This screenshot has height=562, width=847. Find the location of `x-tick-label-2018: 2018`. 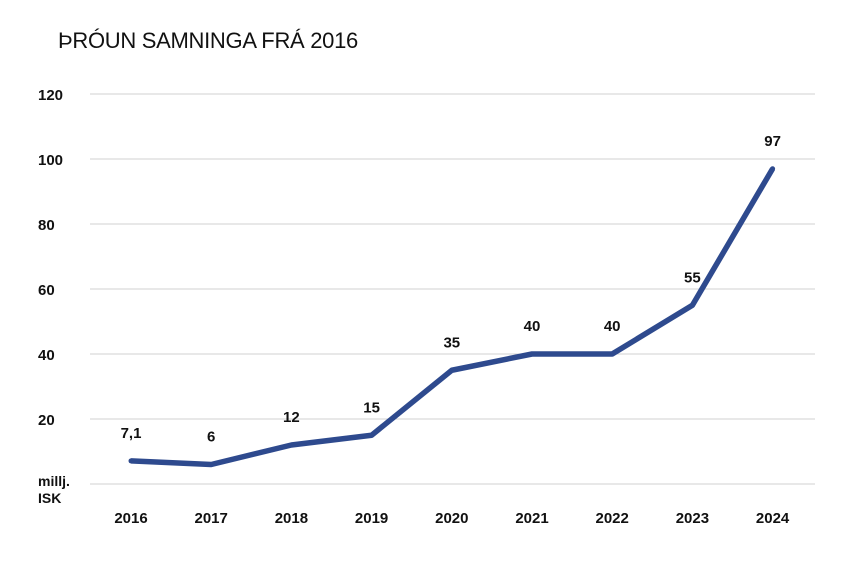

x-tick-label-2018: 2018 is located at coordinates (291, 518).